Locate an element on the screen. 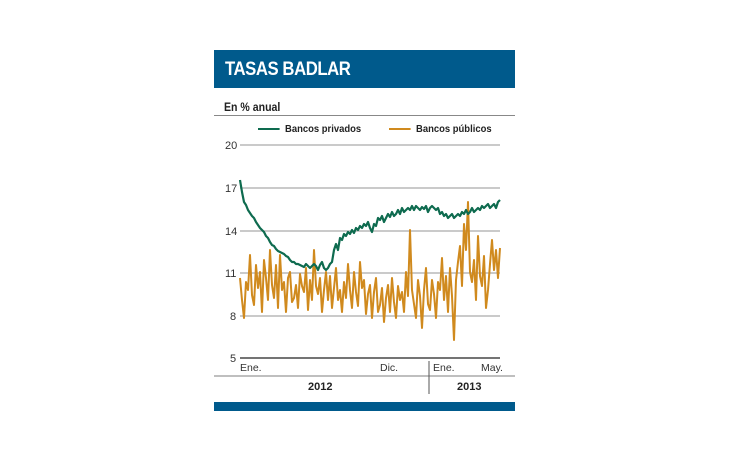 The width and height of the screenshot is (730, 460). legend-item-privados: Bancos privados is located at coordinates (309, 129).